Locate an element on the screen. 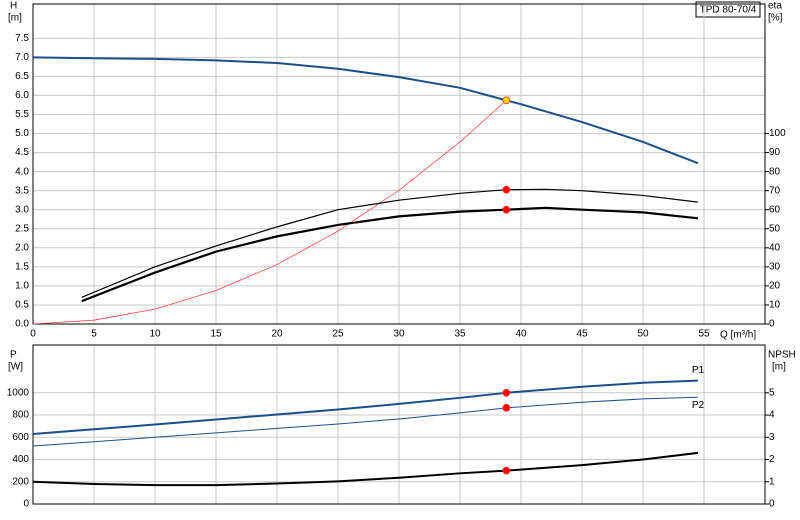 This screenshot has height=520, width=800. y-tick-label: 5.0 is located at coordinates (22, 133).